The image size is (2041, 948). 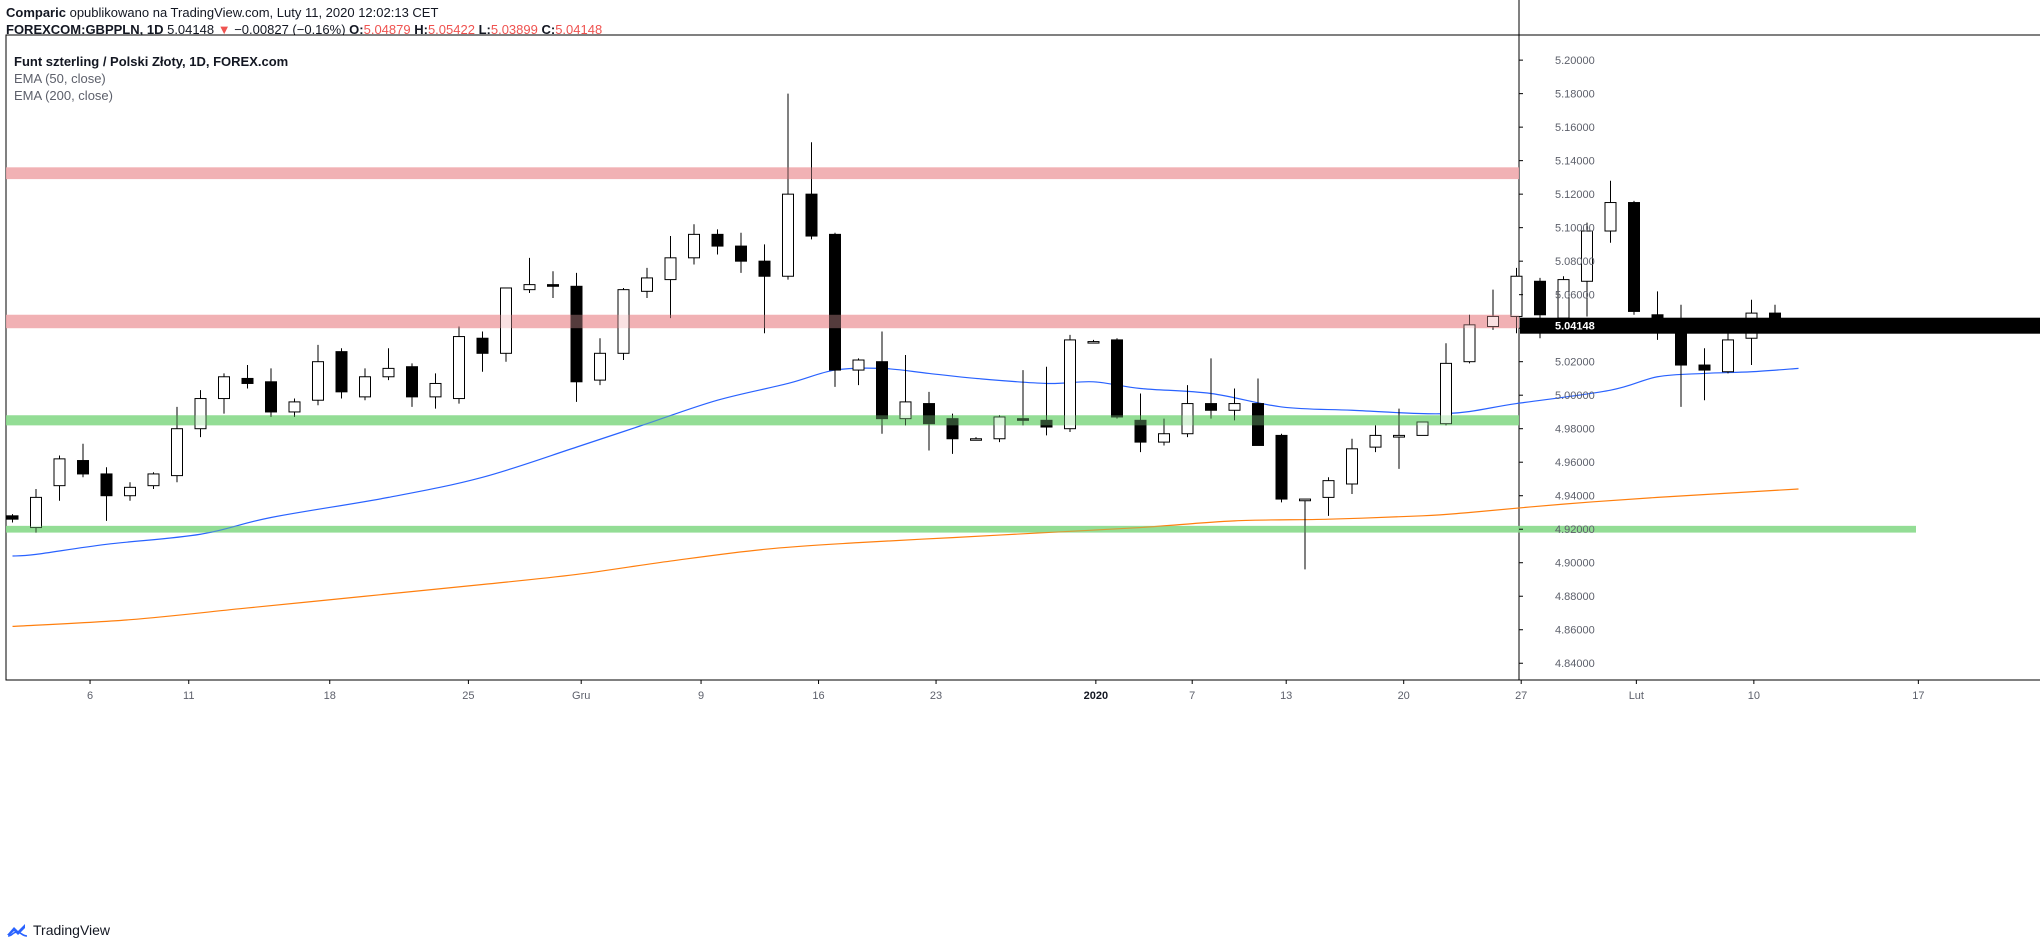 What do you see at coordinates (1918, 696) in the screenshot?
I see `x-tick-label: 17` at bounding box center [1918, 696].